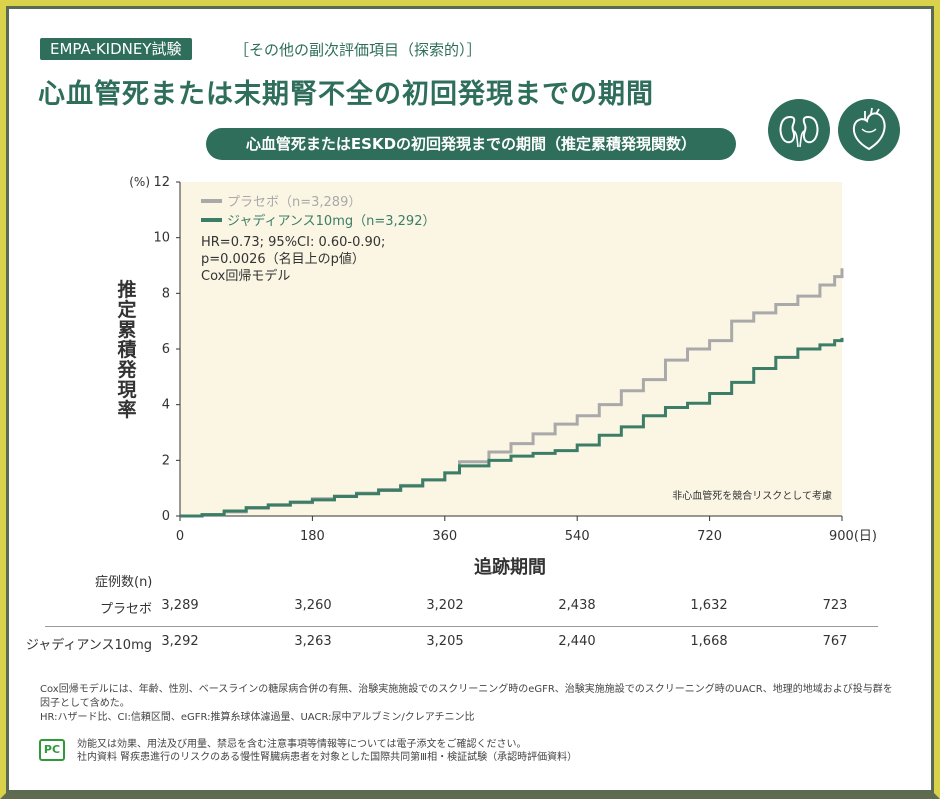 Image resolution: width=940 pixels, height=799 pixels. What do you see at coordinates (346, 94) in the screenshot?
I see `page-title: 心血管死または末期腎不全の初回発現までの期間` at bounding box center [346, 94].